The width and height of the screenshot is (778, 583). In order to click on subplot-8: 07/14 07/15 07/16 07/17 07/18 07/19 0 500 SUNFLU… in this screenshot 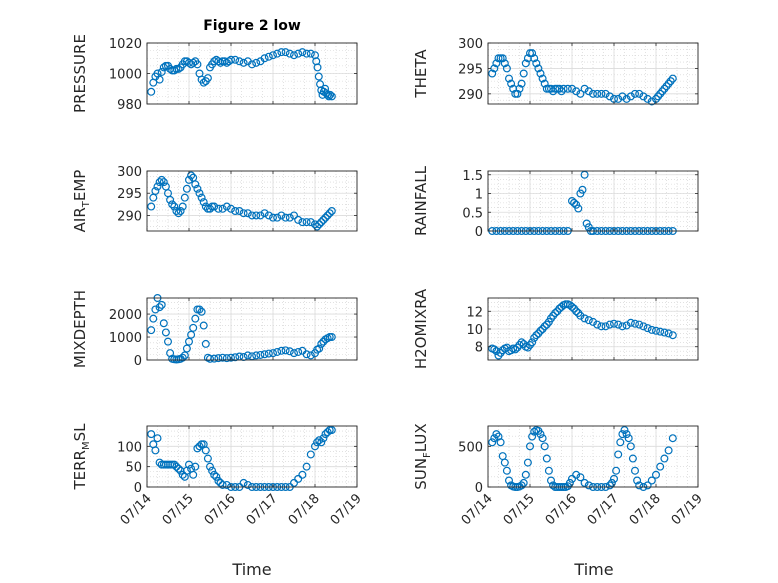, I will do `click(559, 475)`.